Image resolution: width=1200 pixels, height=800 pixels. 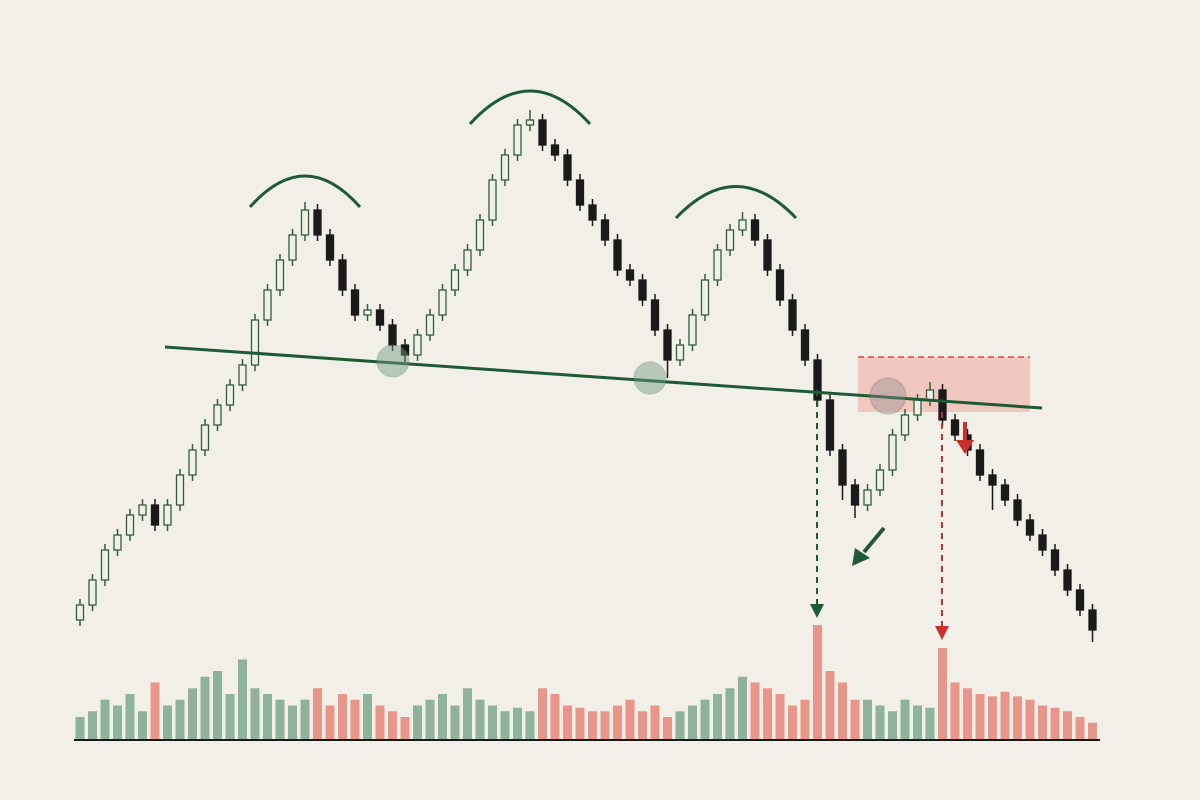 What do you see at coordinates (586, 682) in the screenshot?
I see `volume-bars` at bounding box center [586, 682].